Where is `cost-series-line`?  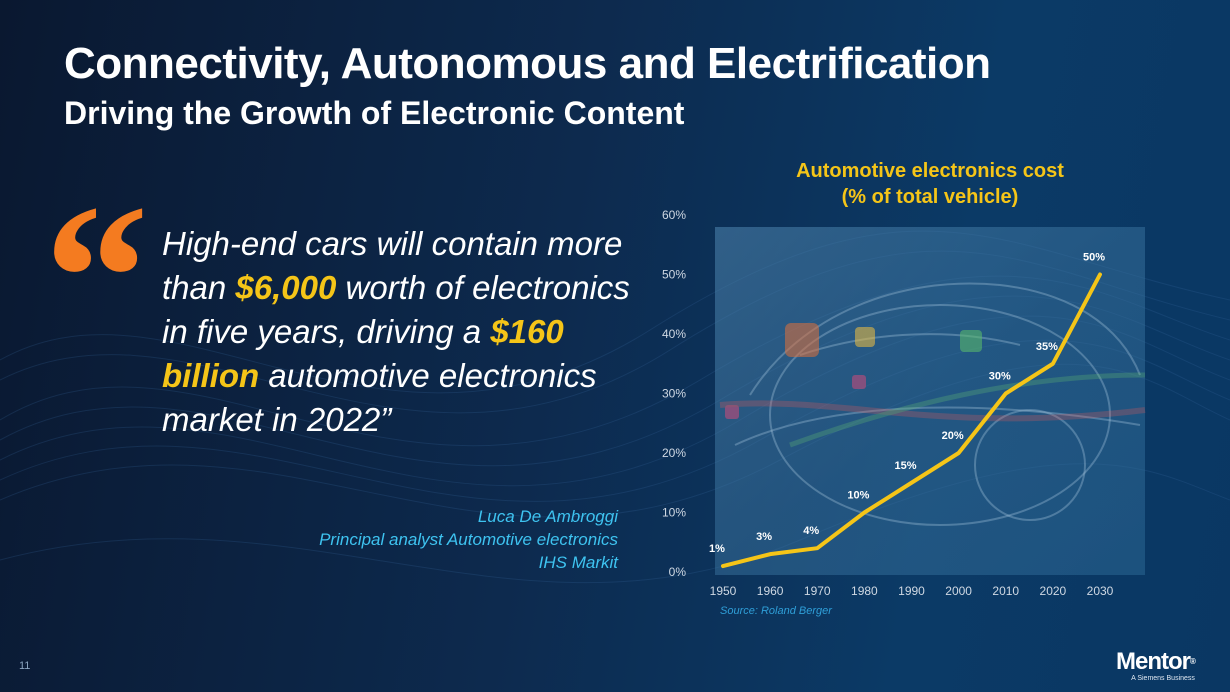 cost-series-line is located at coordinates (911, 420).